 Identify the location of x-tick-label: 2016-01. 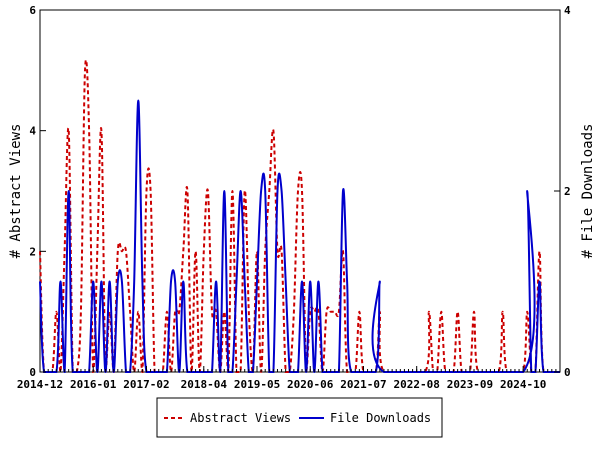
(93, 384).